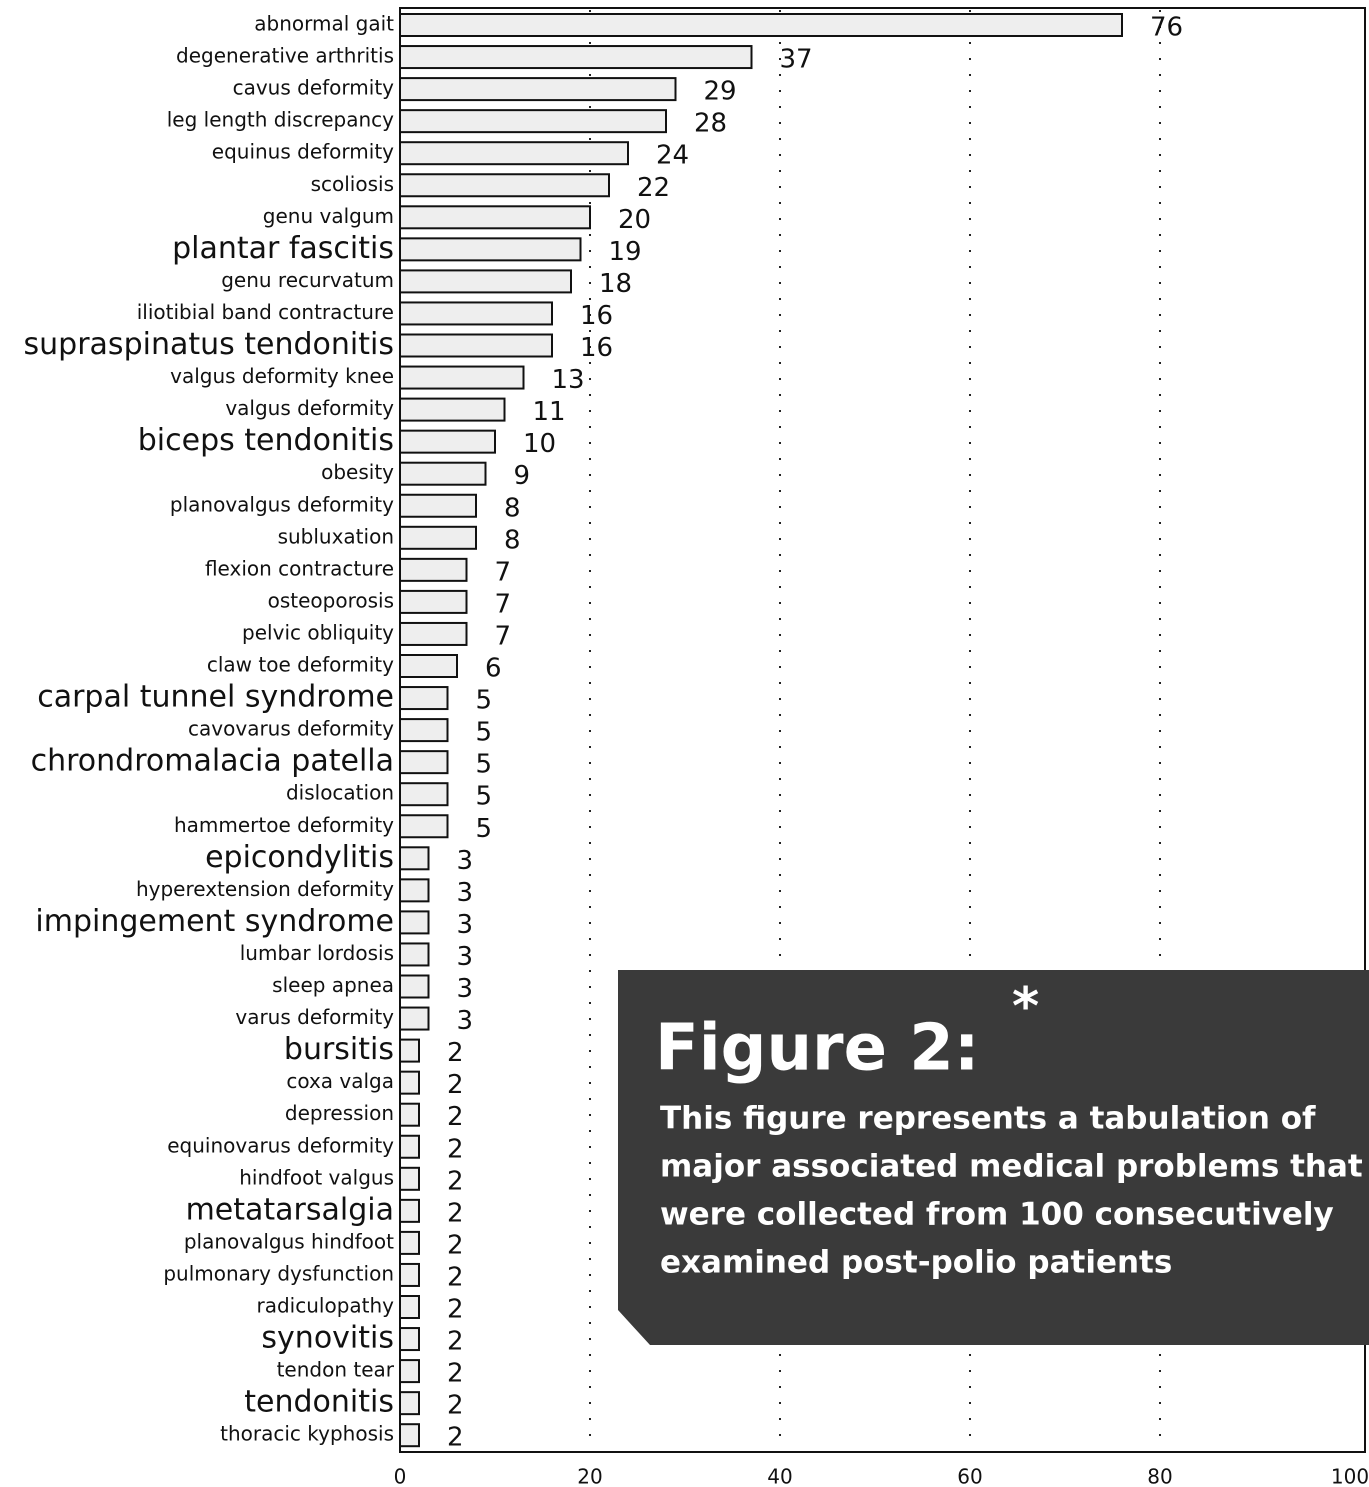  I want to click on y-tick-label: hindfoot valgus, so click(316, 1177).